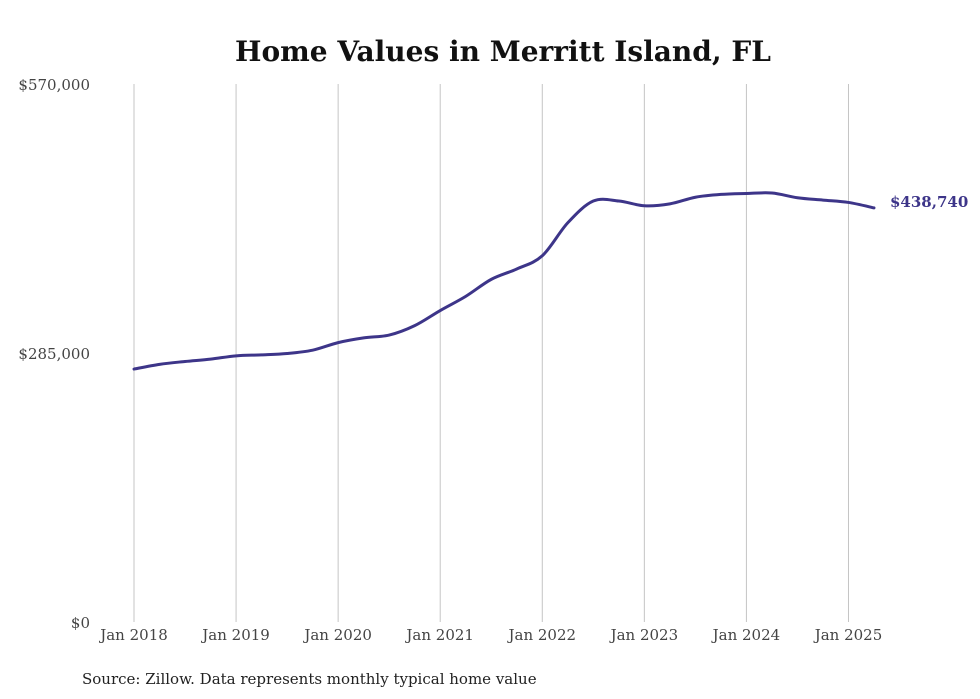  What do you see at coordinates (503, 51) in the screenshot?
I see `chart-title: Home Values in Merritt Island, FL` at bounding box center [503, 51].